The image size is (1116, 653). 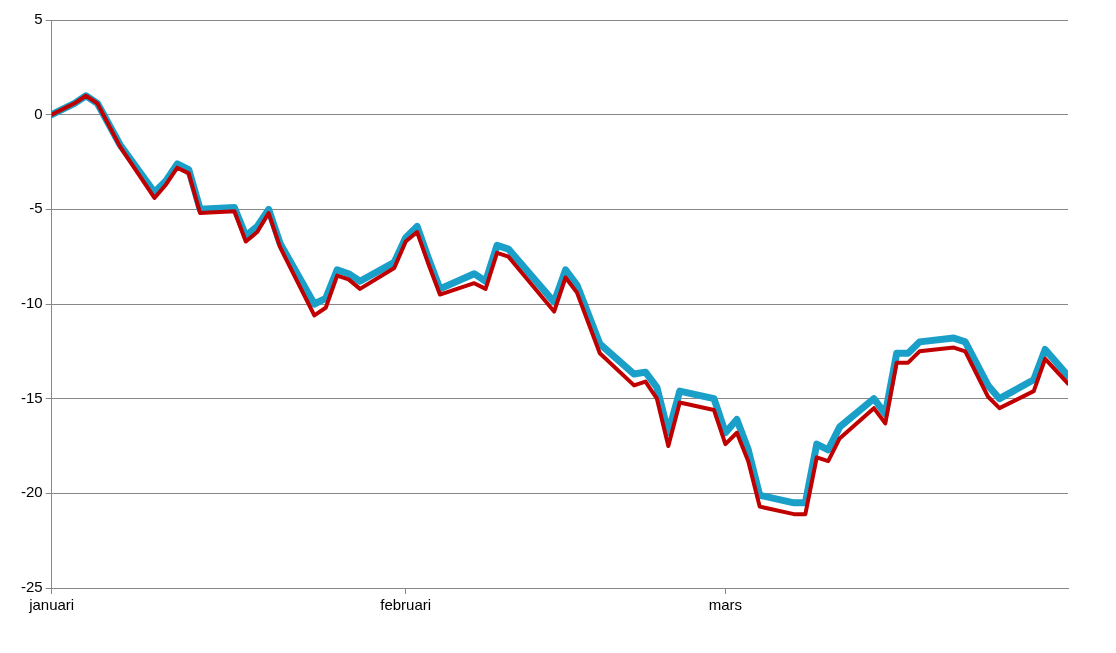 I want to click on x-tick-label: januari, so click(x=51, y=605).